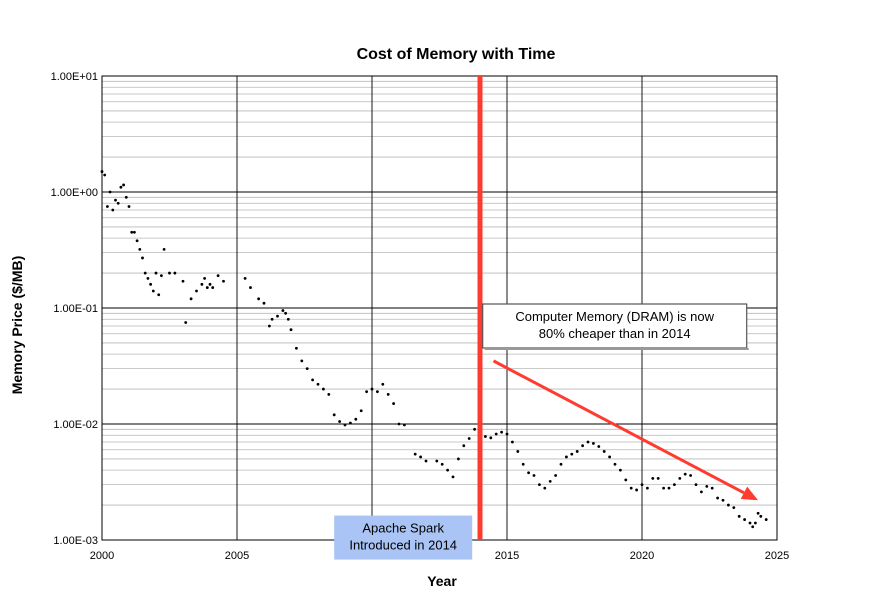 This screenshot has height=607, width=888. Describe the element at coordinates (507, 556) in the screenshot. I see `x-tick-label: 2015` at that location.